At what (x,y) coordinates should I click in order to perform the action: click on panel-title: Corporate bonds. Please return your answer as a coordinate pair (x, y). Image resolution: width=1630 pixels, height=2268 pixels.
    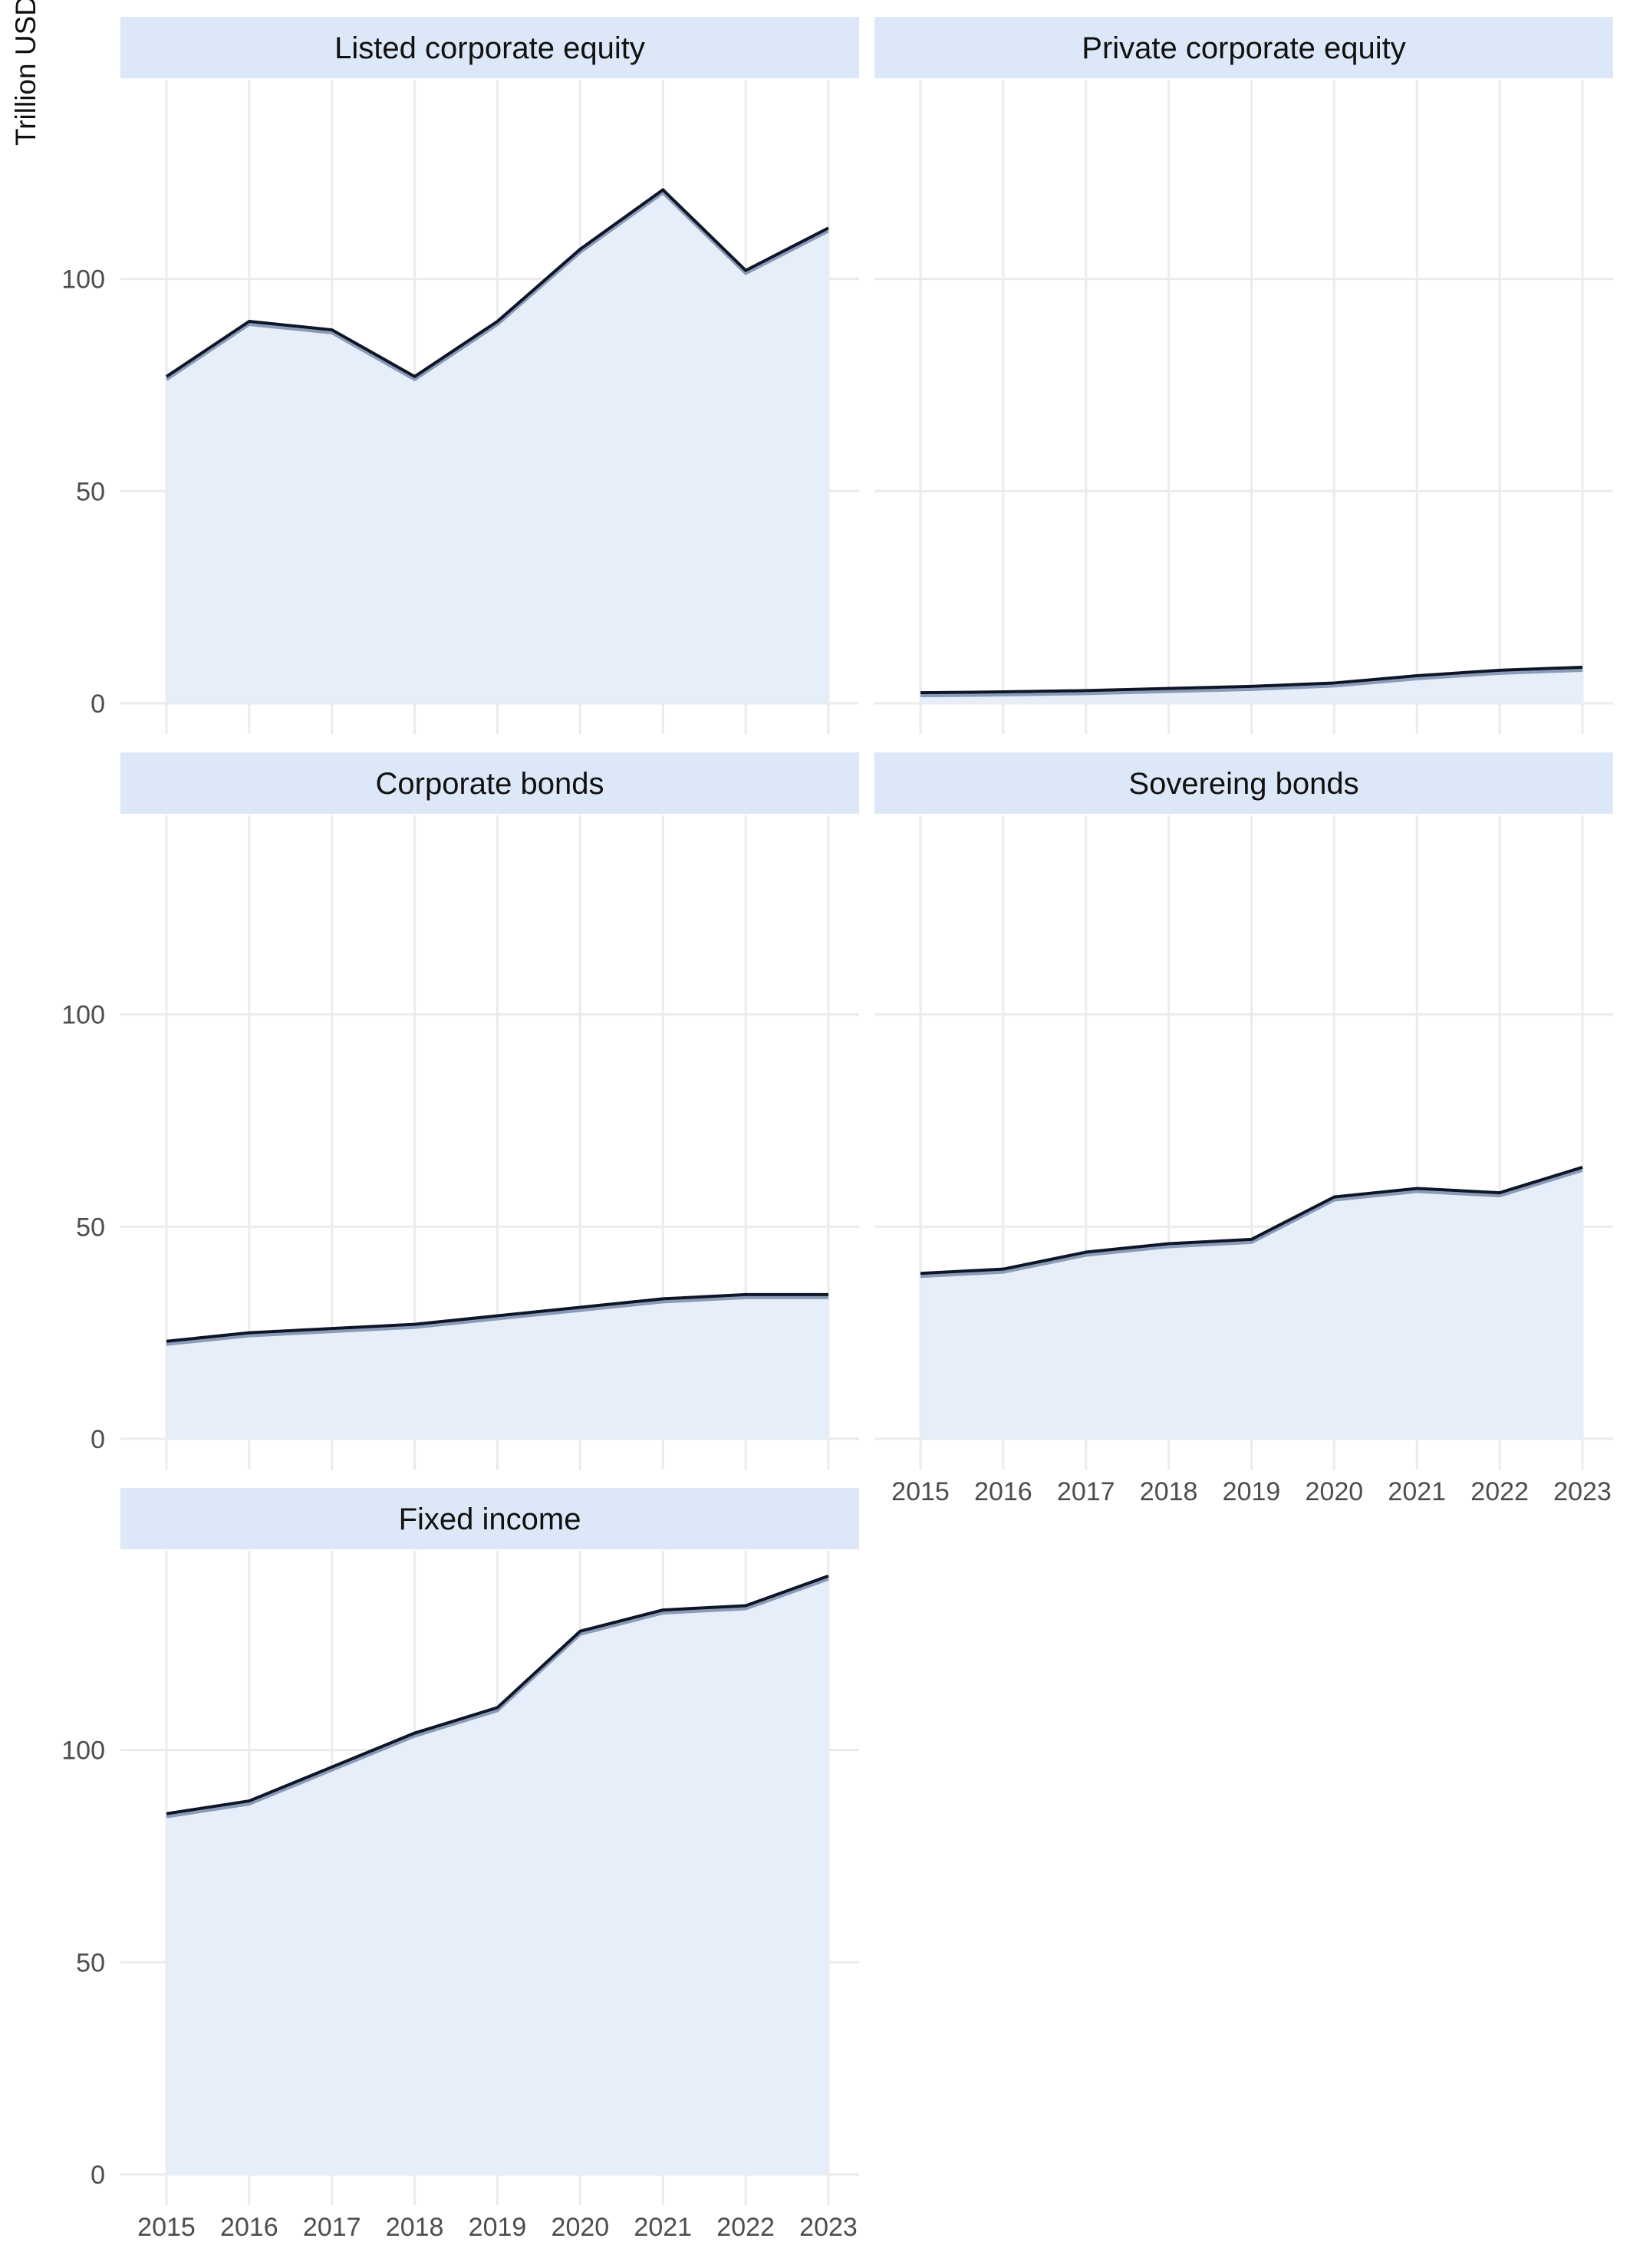
    Looking at the image, I should click on (490, 784).